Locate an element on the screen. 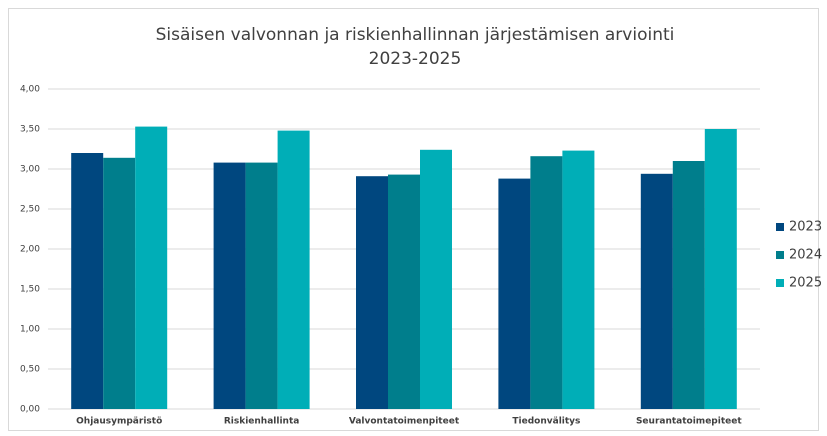  y-tick-label: 0,00 is located at coordinates (30, 410).